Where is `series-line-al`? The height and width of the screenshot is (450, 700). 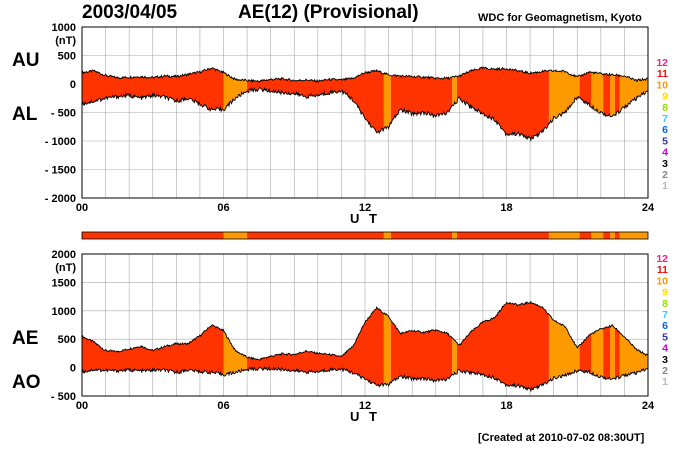
series-line-al is located at coordinates (365, 114).